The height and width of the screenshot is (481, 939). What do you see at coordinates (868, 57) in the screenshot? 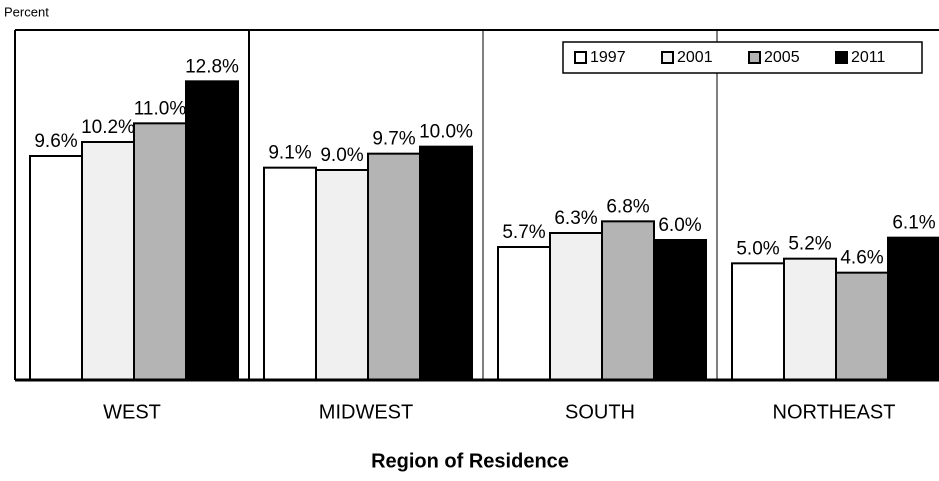
I see `legend-label: 2011` at bounding box center [868, 57].